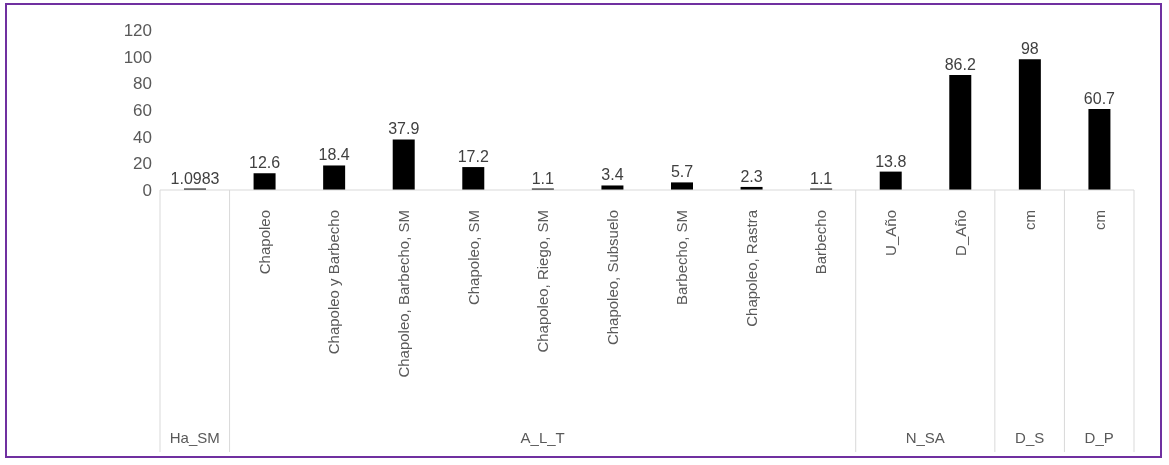  Describe the element at coordinates (1099, 437) in the screenshot. I see `text: D_P` at that location.